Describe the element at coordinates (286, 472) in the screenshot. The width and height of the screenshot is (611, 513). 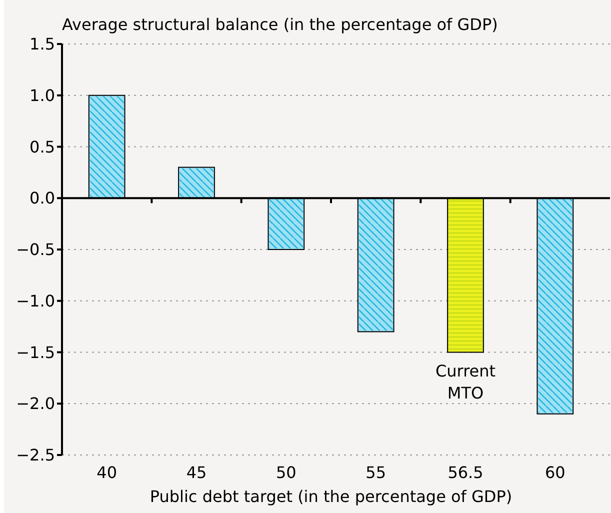
I see `x-tick-label: 50` at that location.